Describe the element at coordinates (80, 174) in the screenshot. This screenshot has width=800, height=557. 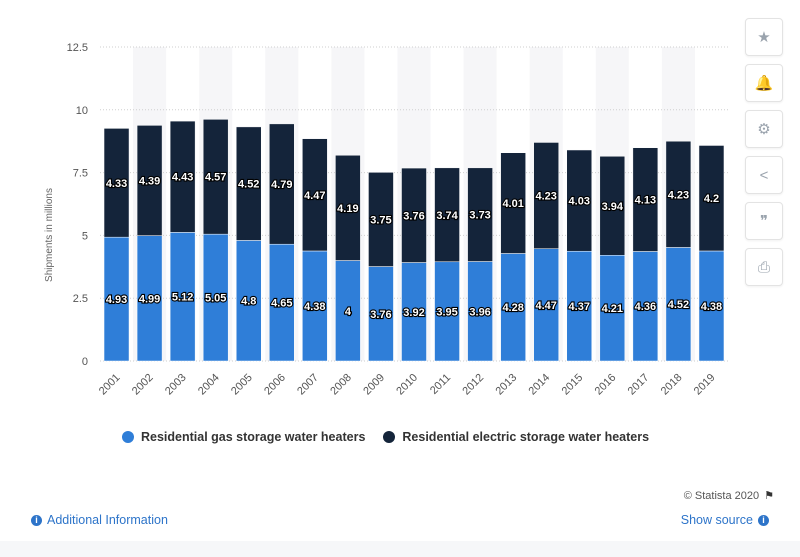
I see `y-tick-label: 7.5` at that location.